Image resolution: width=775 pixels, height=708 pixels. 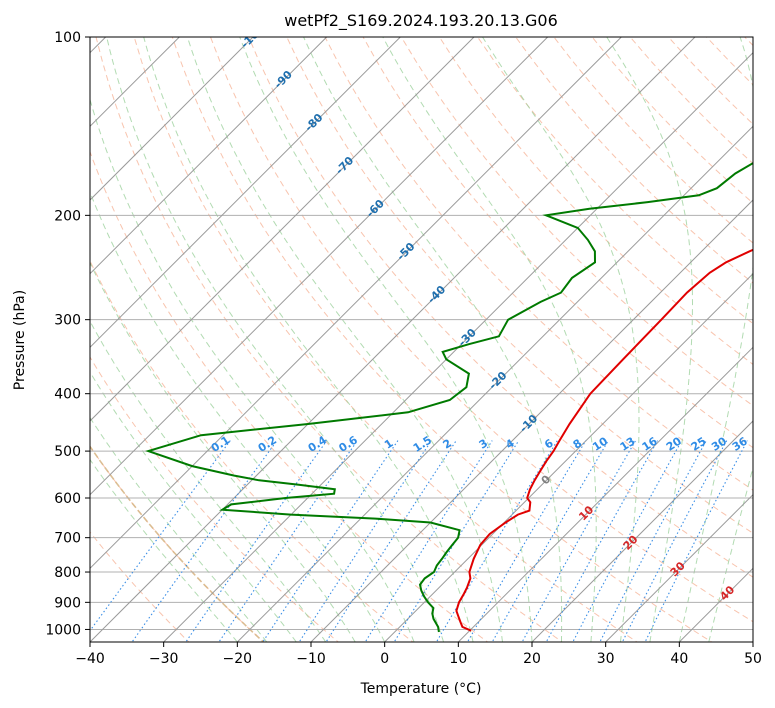 I want to click on y-tick-label: 600, so click(x=67, y=499).